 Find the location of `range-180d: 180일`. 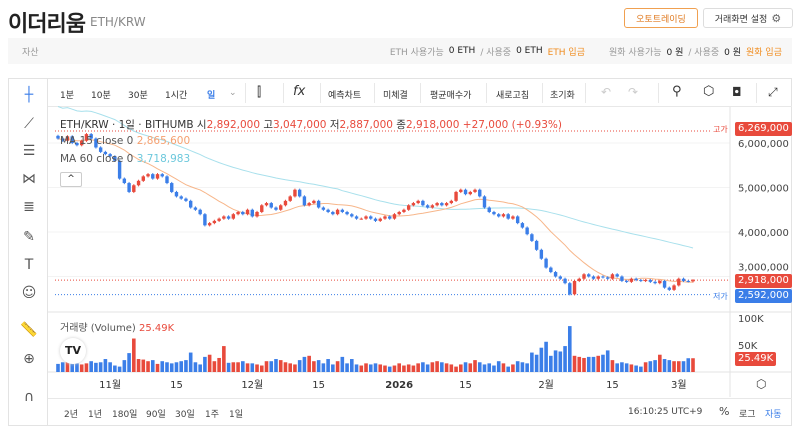

range-180d: 180일 is located at coordinates (125, 415).